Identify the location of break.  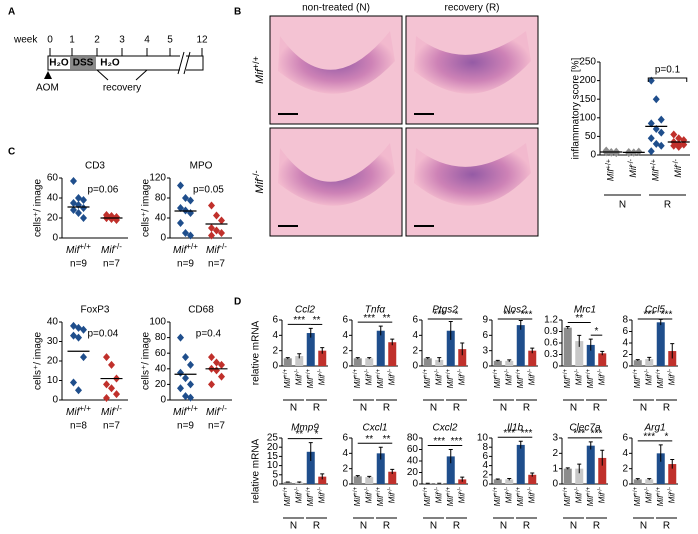
(183, 63).